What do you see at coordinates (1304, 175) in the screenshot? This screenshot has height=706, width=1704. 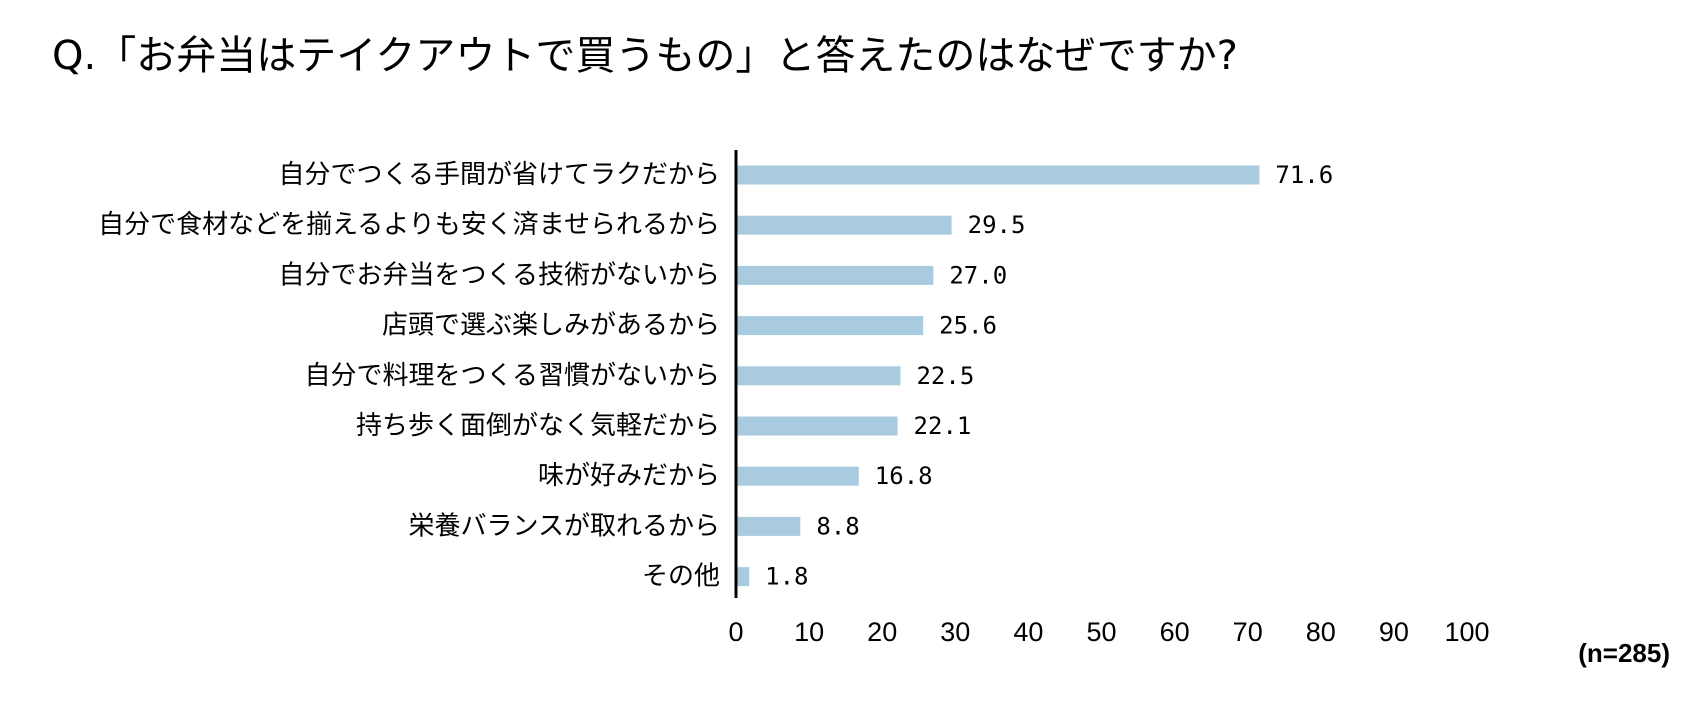 I see `value-label-1: 71.6` at bounding box center [1304, 175].